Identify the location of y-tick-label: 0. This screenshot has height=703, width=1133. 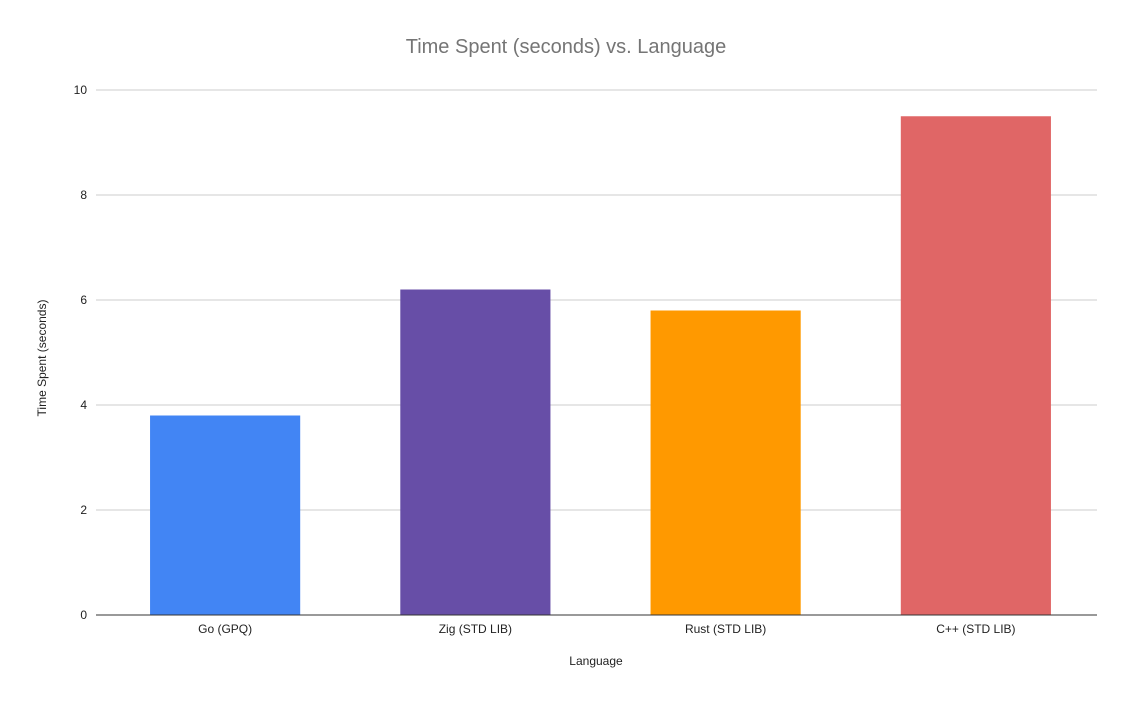
(83, 615).